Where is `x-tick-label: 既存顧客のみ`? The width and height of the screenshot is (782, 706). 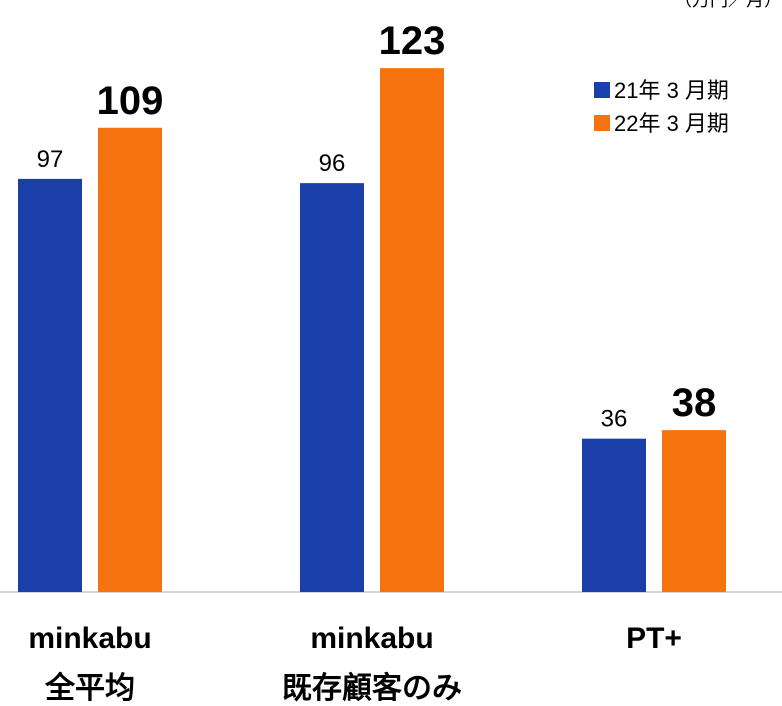 x-tick-label: 既存顧客のみ is located at coordinates (372, 688).